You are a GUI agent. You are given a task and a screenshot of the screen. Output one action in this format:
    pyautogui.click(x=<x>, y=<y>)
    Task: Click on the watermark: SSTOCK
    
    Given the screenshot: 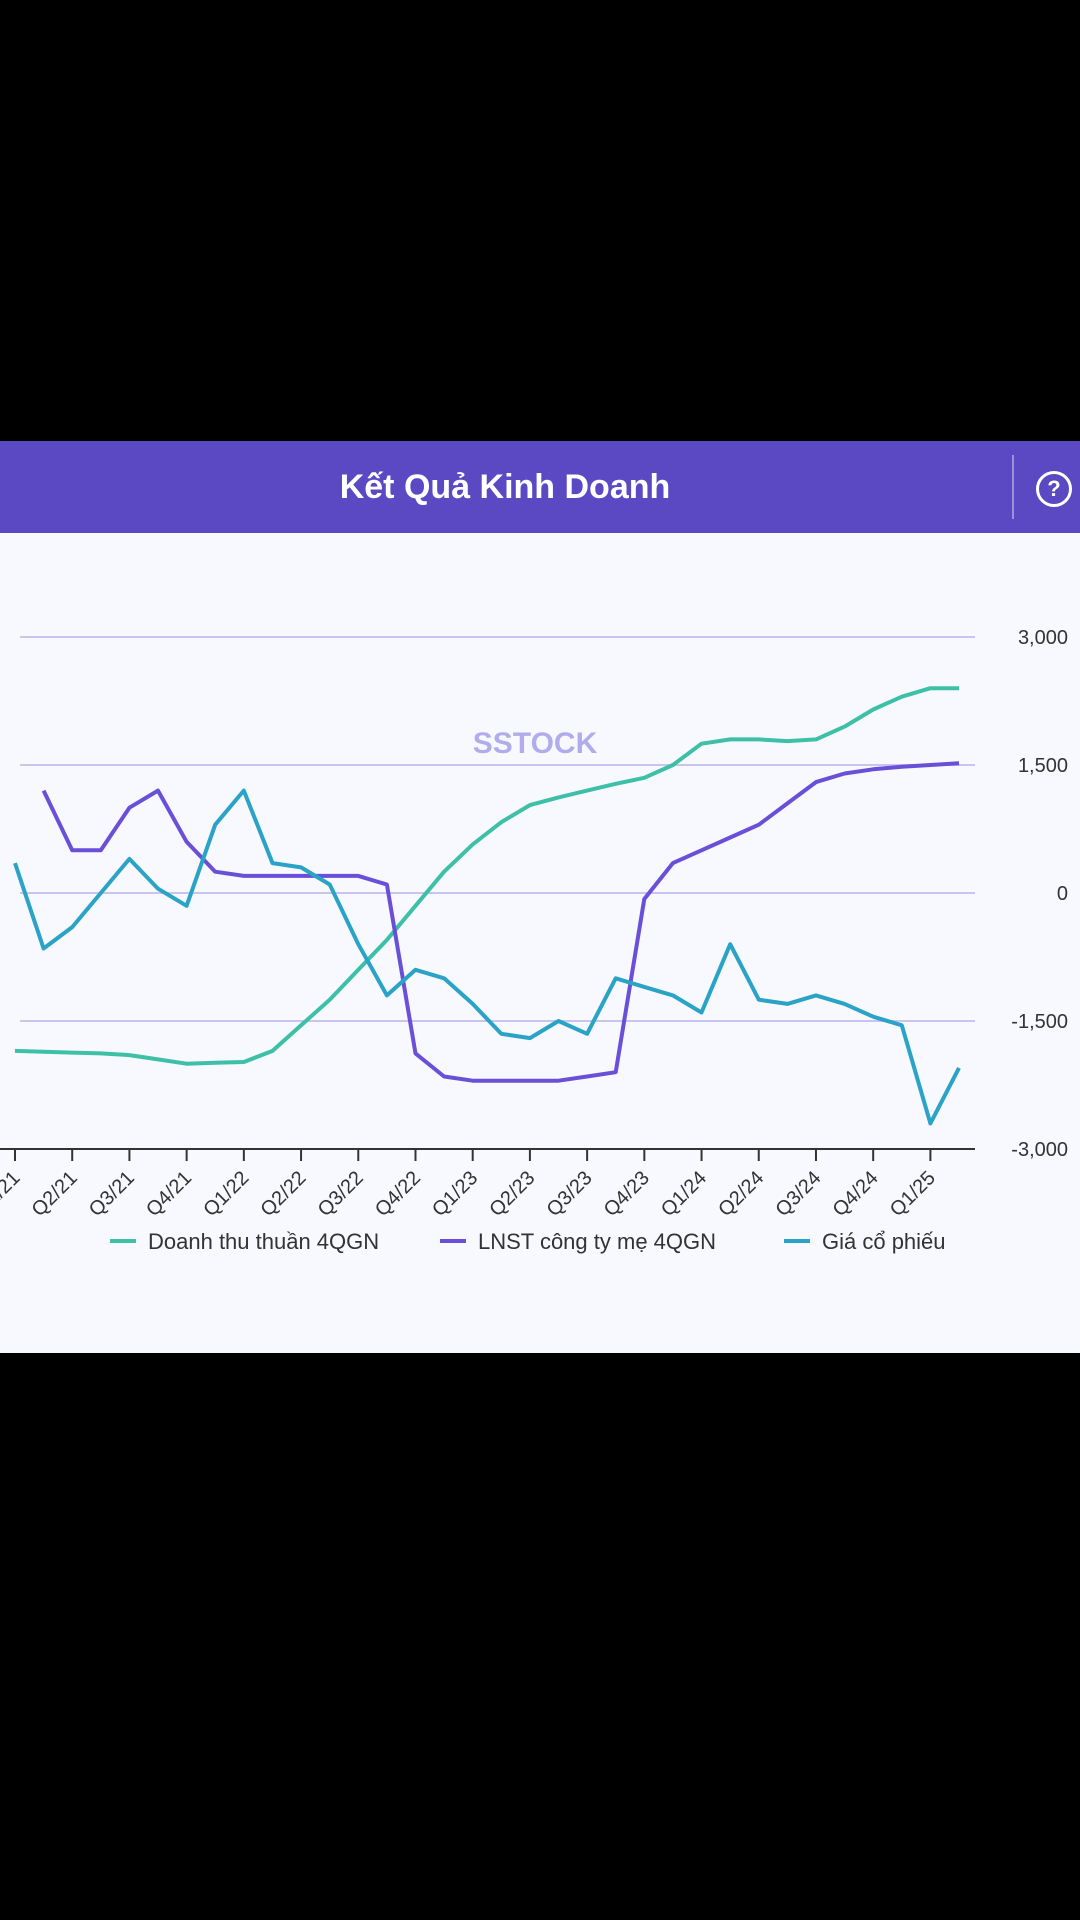 What is the action you would take?
    pyautogui.click(x=535, y=743)
    